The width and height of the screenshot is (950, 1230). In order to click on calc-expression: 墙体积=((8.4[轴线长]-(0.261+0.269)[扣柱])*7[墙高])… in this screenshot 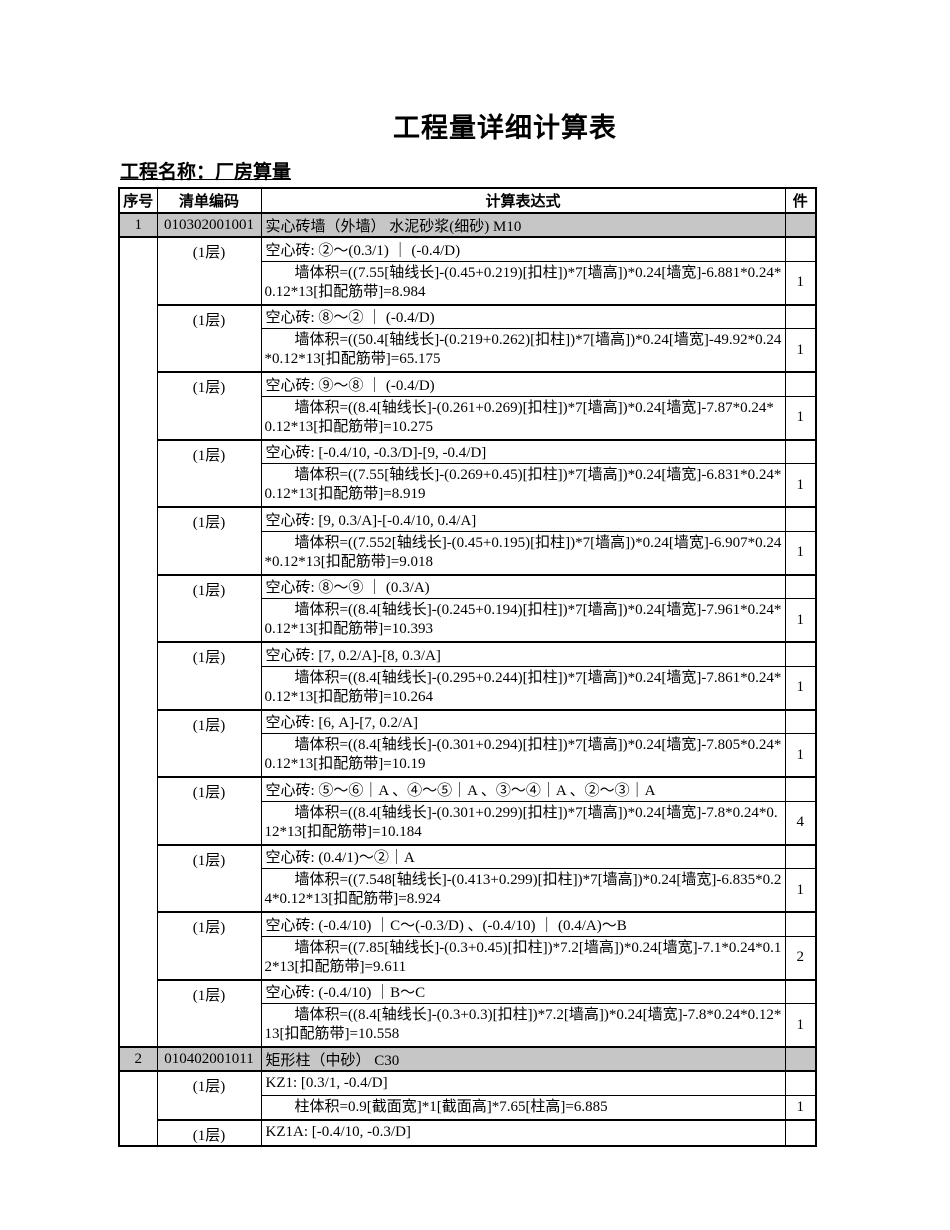, I will do `click(523, 417)`.